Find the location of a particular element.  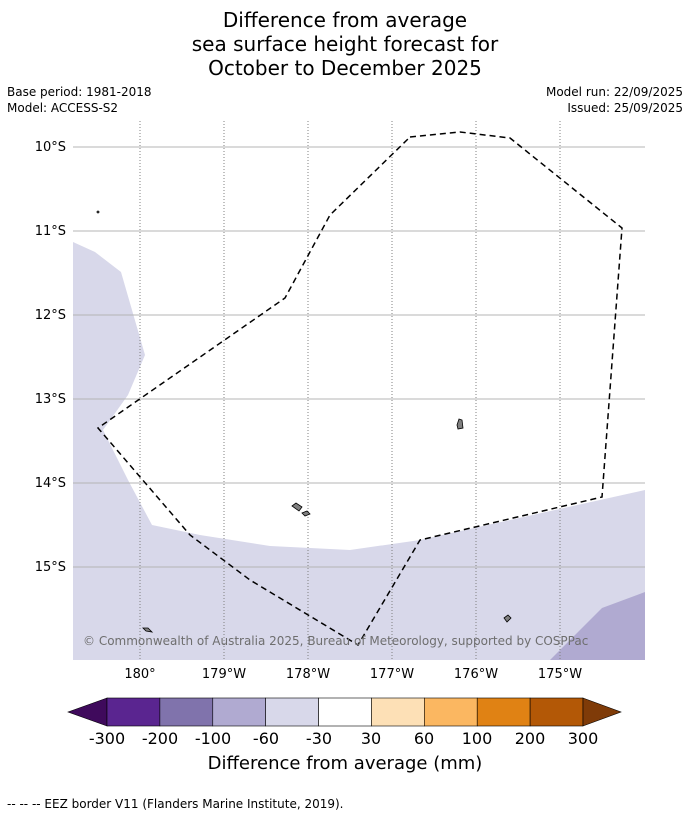

island-fakaofo is located at coordinates (507, 618).